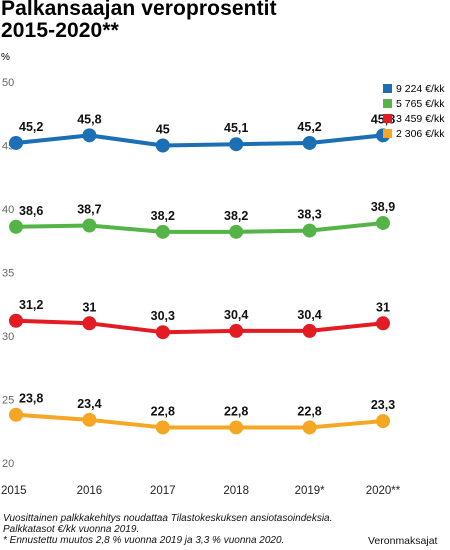 The height and width of the screenshot is (550, 450). I want to click on y-tick-label-35: 35, so click(8, 274).